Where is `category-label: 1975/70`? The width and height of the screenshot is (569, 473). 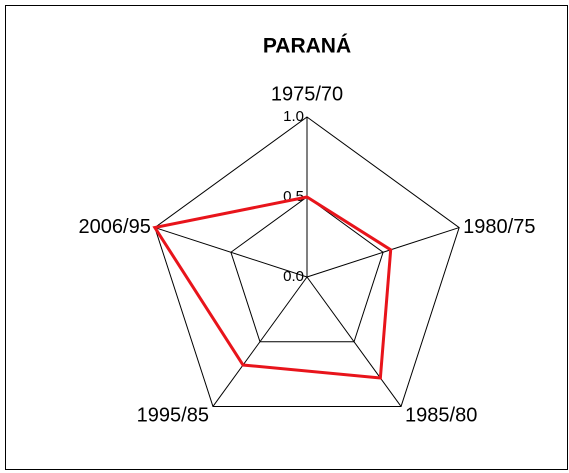 category-label: 1975/70 is located at coordinates (307, 94).